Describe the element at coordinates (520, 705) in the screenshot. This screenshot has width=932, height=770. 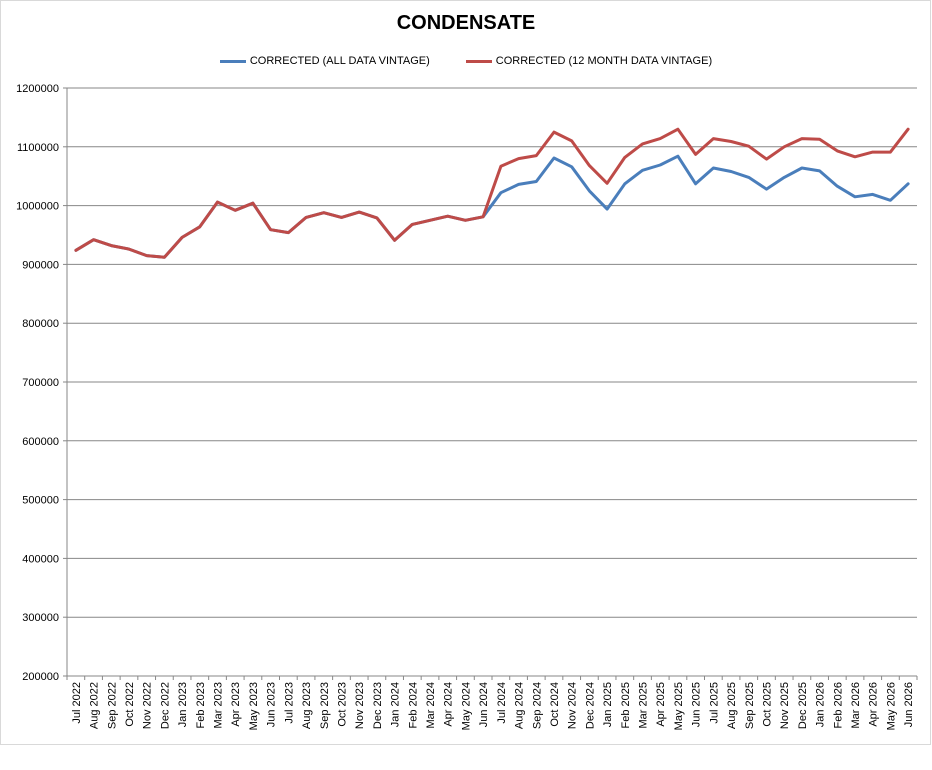
I see `x-tick-label: Aug 2024` at that location.